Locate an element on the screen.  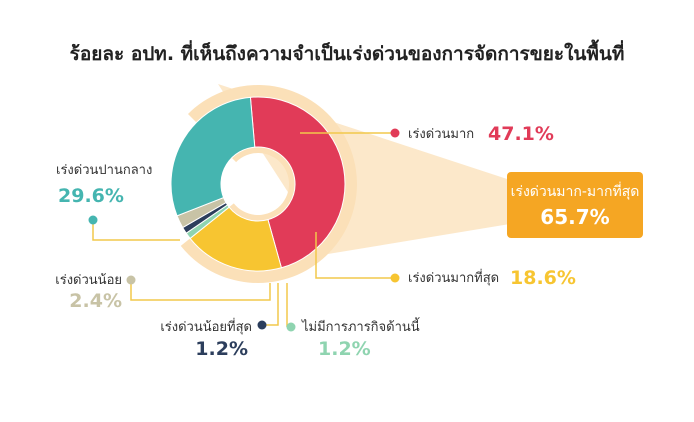
callout-label: เร่งด่วนมาก-มากที่สุด is located at coordinates (575, 191).